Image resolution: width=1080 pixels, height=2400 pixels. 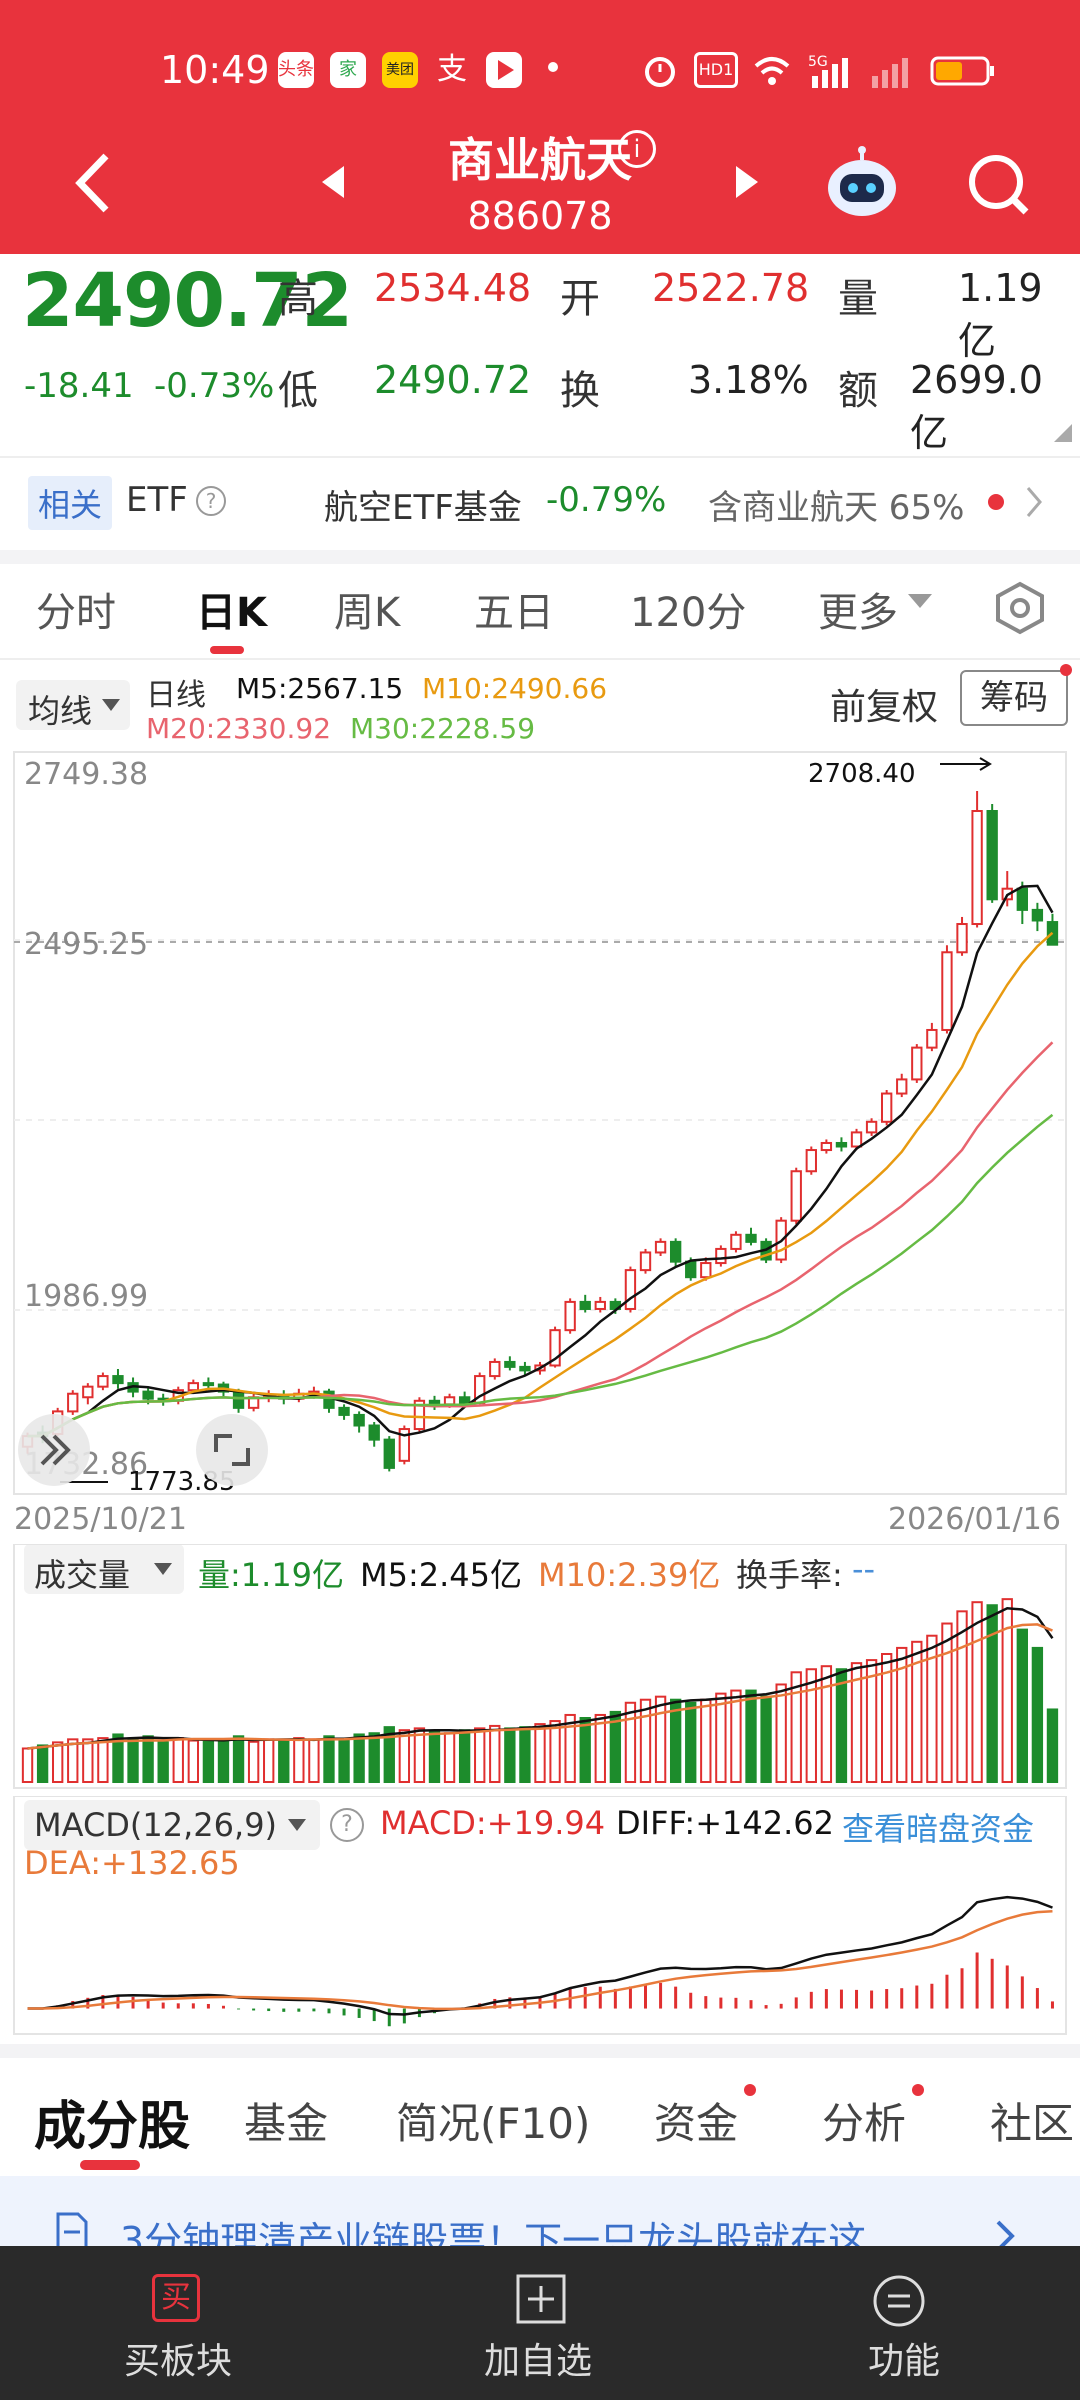 What do you see at coordinates (540, 1960) in the screenshot?
I see `dea-line` at bounding box center [540, 1960].